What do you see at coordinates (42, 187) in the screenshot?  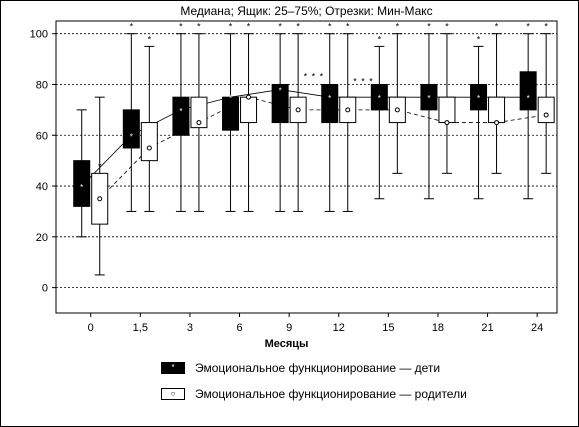 I see `y-tick-label: 40` at bounding box center [42, 187].